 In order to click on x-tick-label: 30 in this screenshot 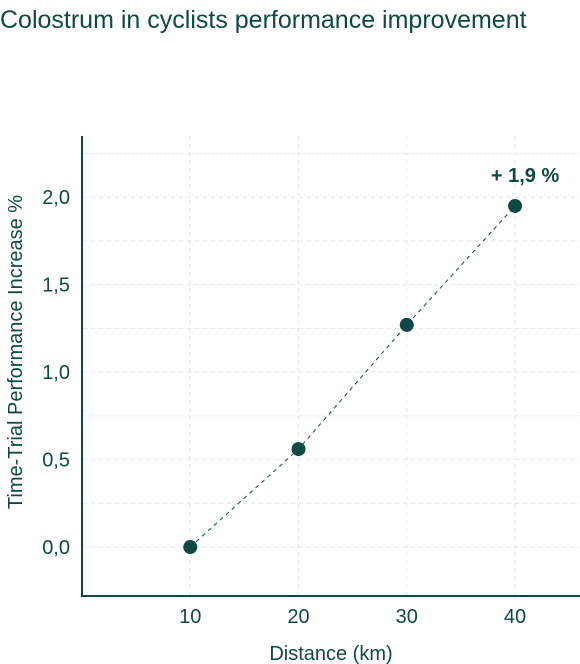, I will do `click(407, 617)`.